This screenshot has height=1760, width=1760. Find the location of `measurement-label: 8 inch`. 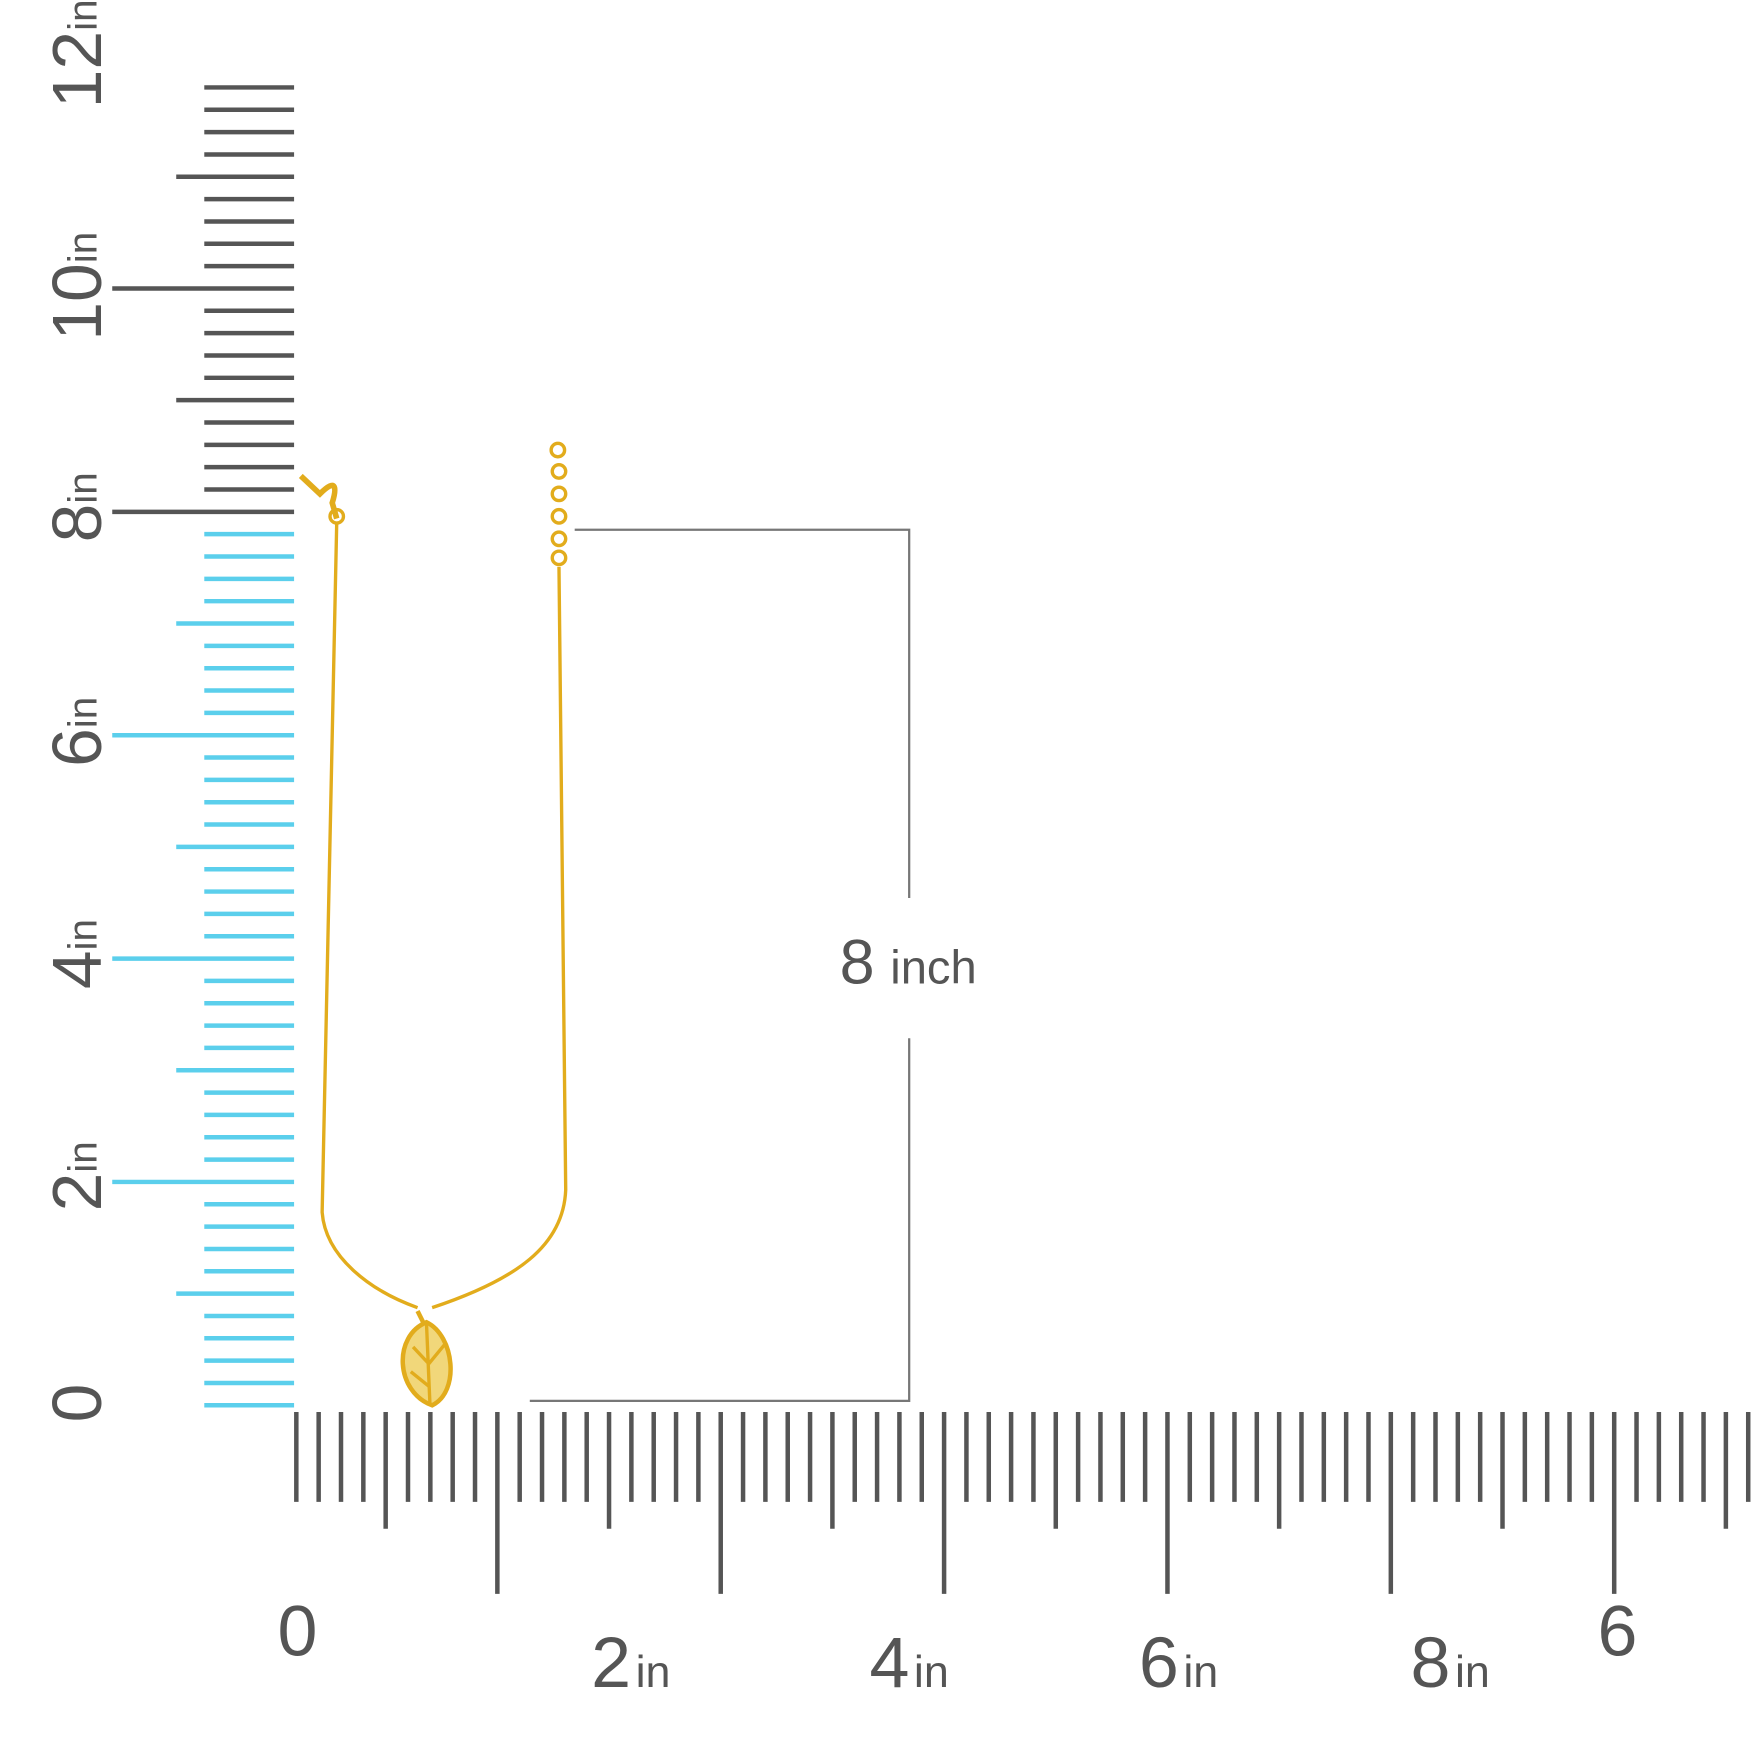

measurement-label: 8 inch is located at coordinates (908, 962).